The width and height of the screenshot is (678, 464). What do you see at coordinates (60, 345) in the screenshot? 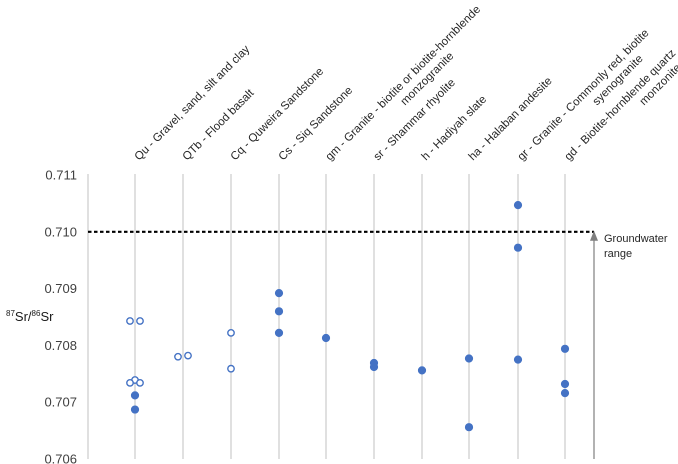
I see `y-tick-label: 0.708` at bounding box center [60, 345].